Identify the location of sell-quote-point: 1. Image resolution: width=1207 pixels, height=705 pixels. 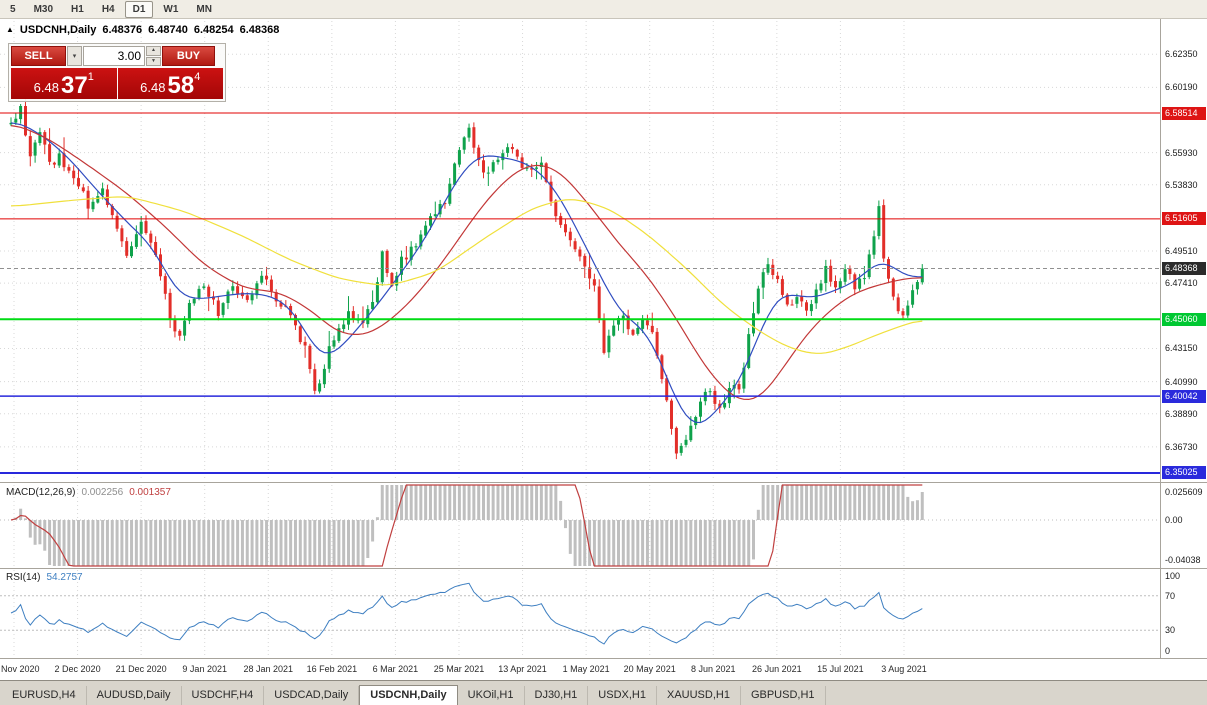
(90, 77).